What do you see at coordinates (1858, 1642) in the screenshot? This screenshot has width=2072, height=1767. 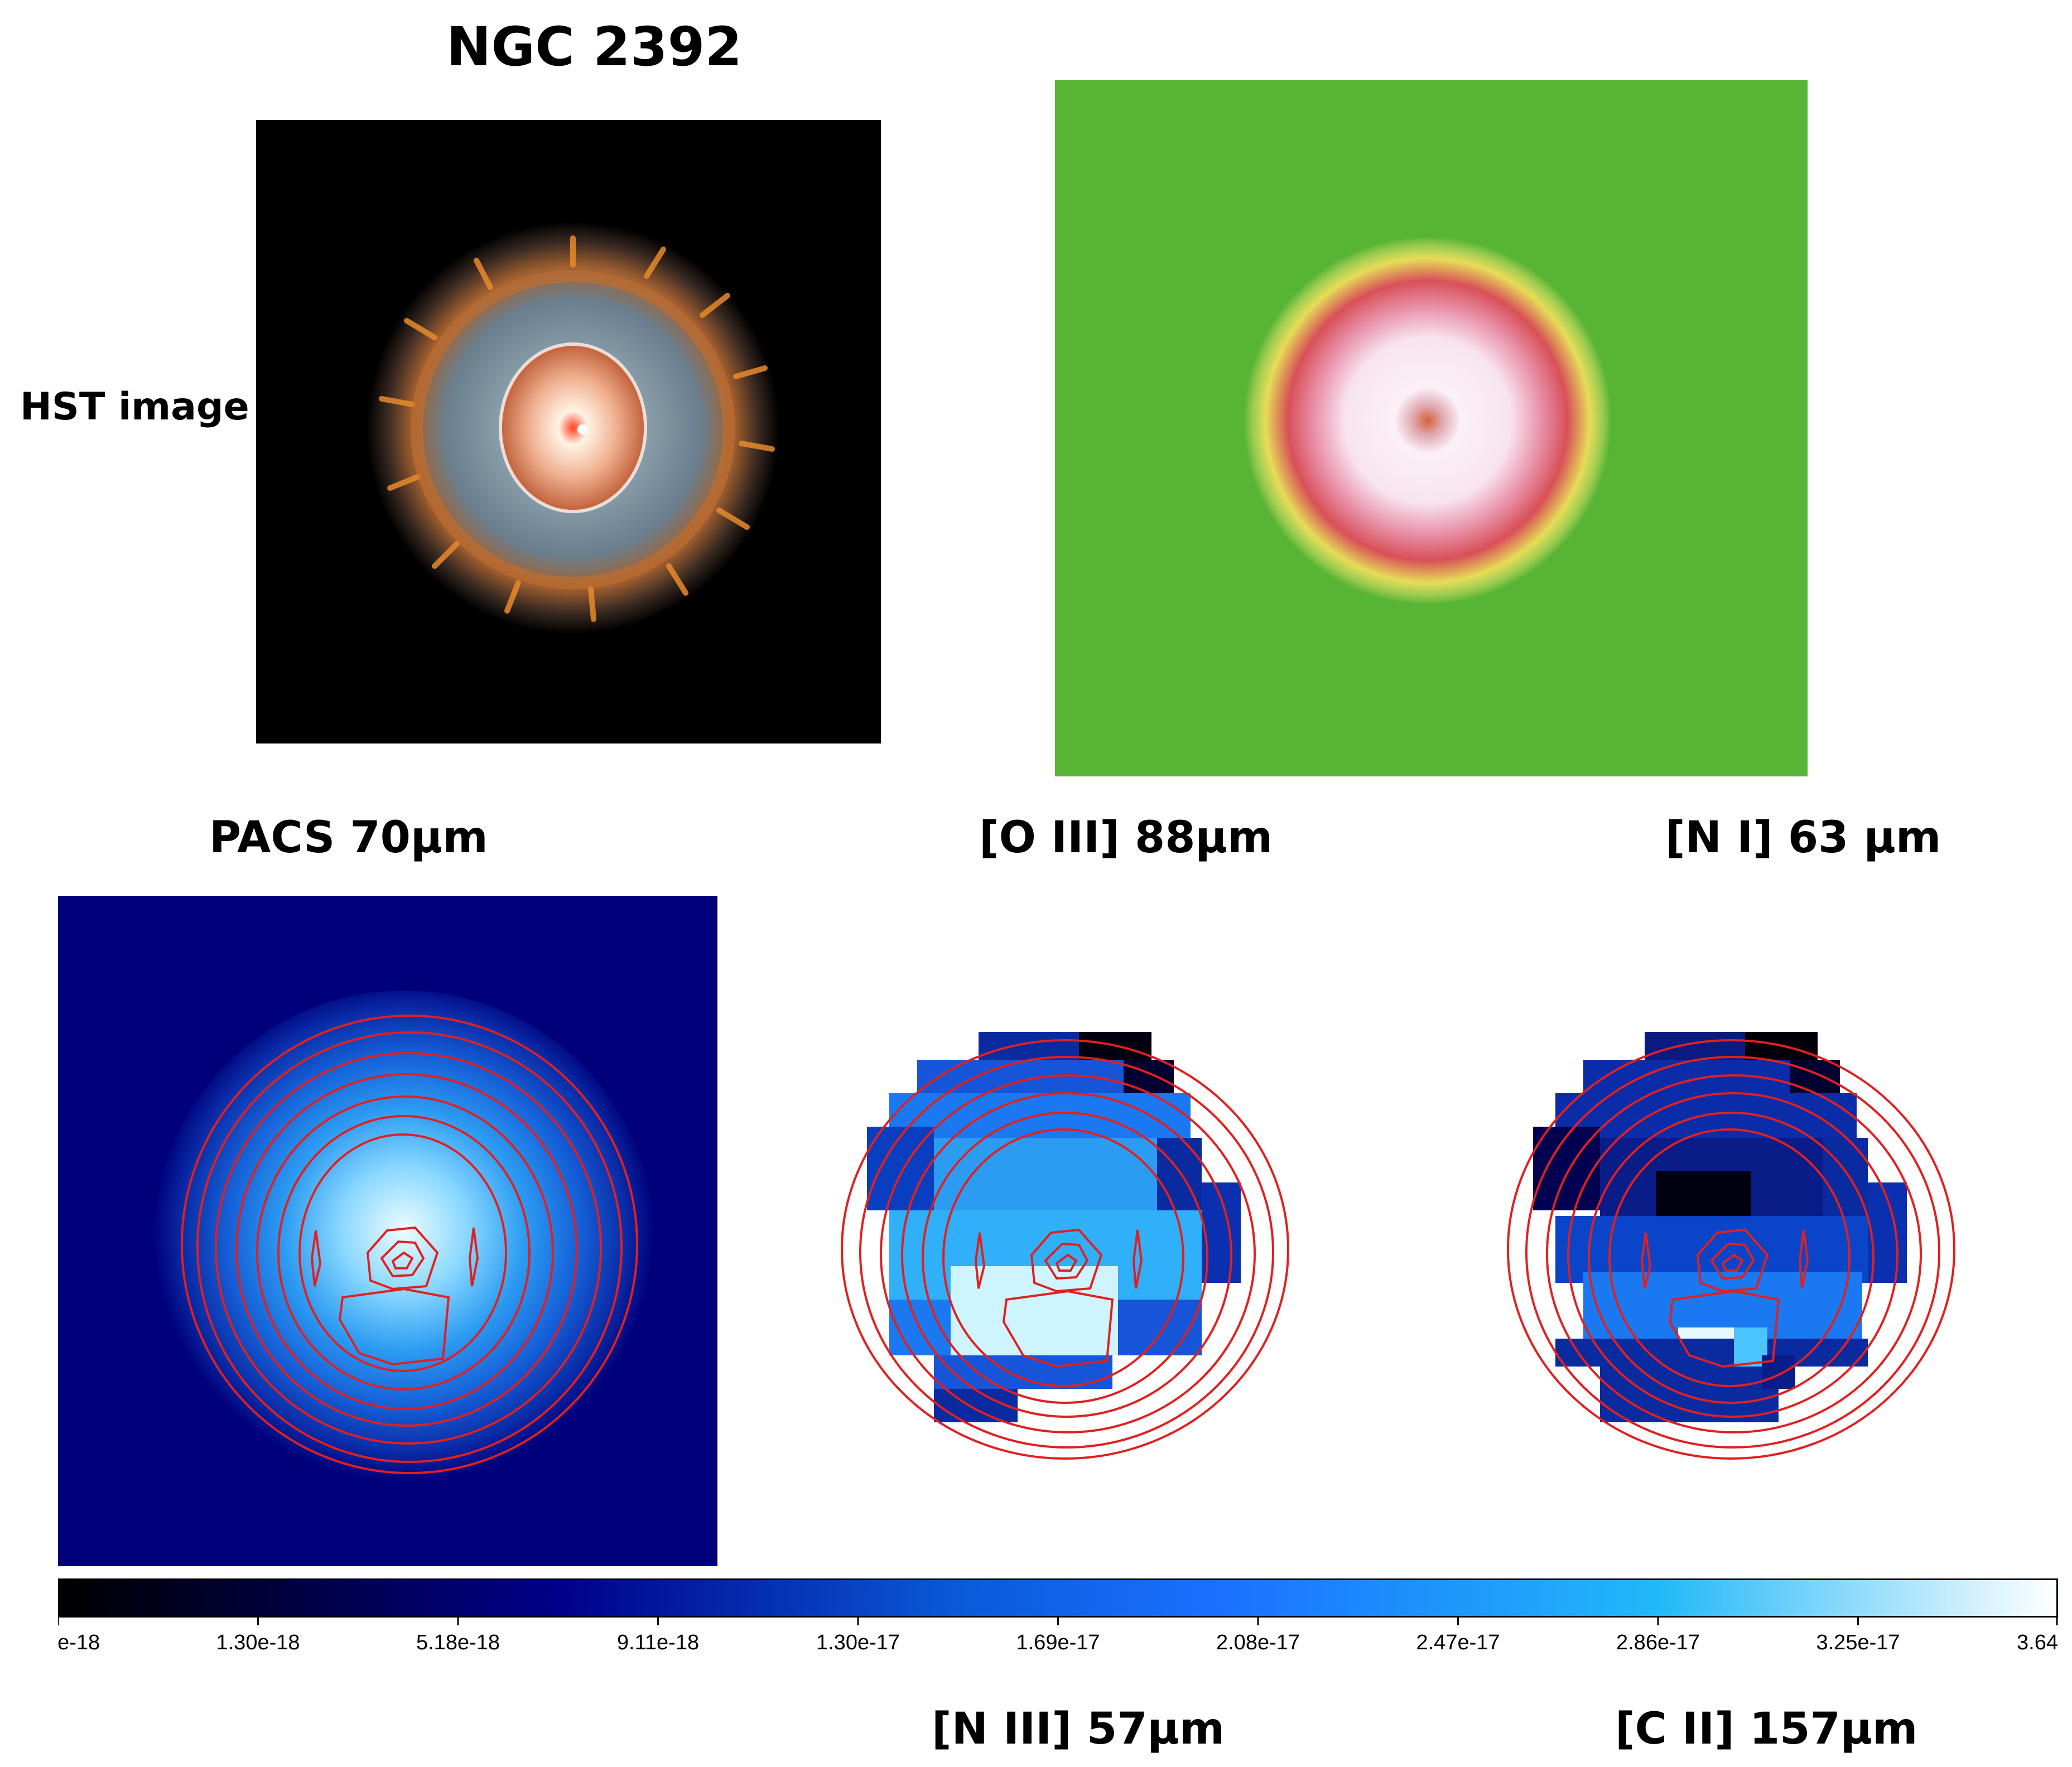 I see `colorbar-tick-label: 3.25e-17` at bounding box center [1858, 1642].